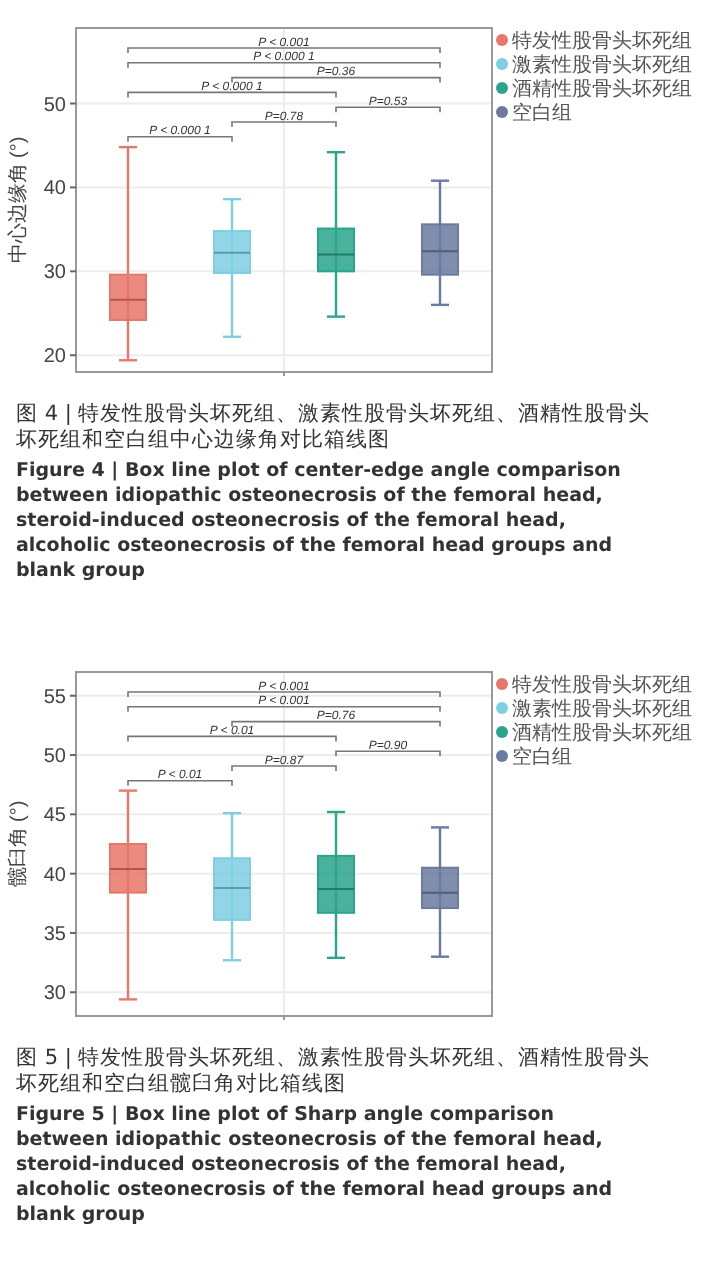 The height and width of the screenshot is (1282, 708). Describe the element at coordinates (332, 1070) in the screenshot. I see `text: 图 5 | 特发性股骨头坏死组、激素性股骨头坏死组、酒精性股骨头坏死组和空白组髋臼角对比箱线图` at that location.